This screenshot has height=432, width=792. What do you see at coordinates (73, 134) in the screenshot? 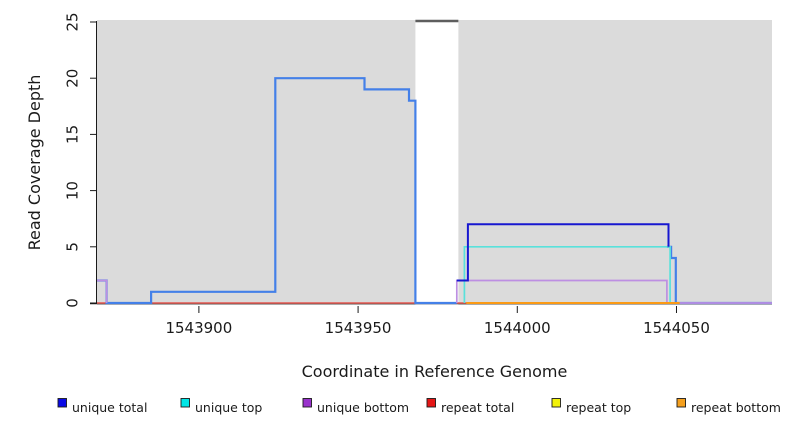
I see `y-tick-label-15: 15` at bounding box center [73, 134].